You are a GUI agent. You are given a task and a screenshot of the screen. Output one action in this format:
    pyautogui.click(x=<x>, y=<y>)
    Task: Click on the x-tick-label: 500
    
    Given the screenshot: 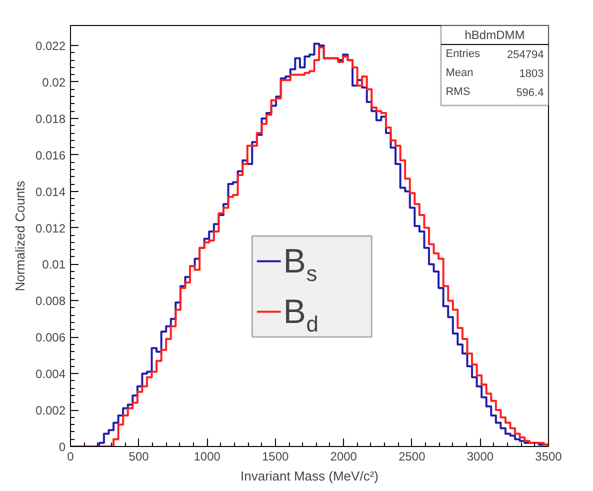 What is the action you would take?
    pyautogui.click(x=139, y=457)
    